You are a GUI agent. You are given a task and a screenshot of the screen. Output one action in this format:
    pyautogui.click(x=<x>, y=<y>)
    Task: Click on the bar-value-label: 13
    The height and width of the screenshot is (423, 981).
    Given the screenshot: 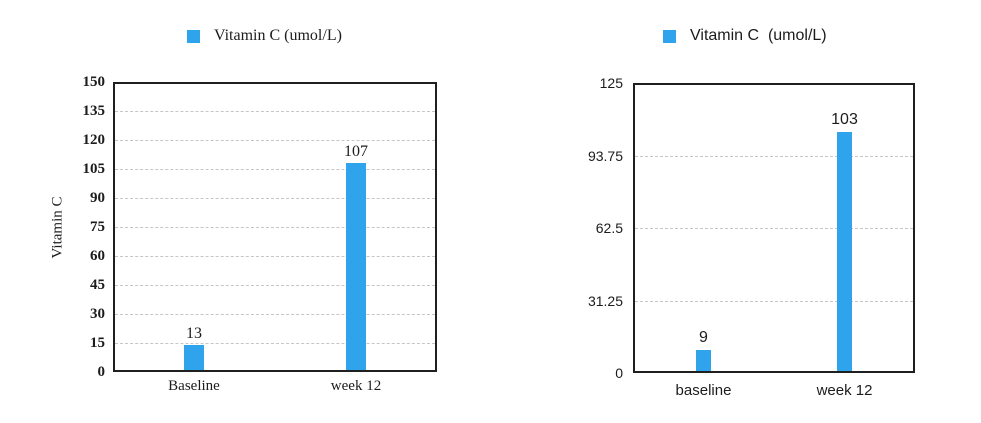 What is the action you would take?
    pyautogui.click(x=194, y=333)
    